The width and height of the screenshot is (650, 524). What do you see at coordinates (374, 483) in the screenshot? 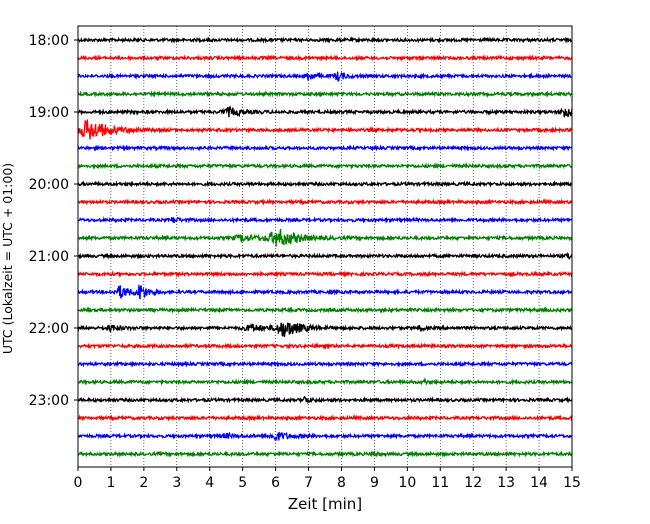
I see `x-tick-label: 9` at bounding box center [374, 483].